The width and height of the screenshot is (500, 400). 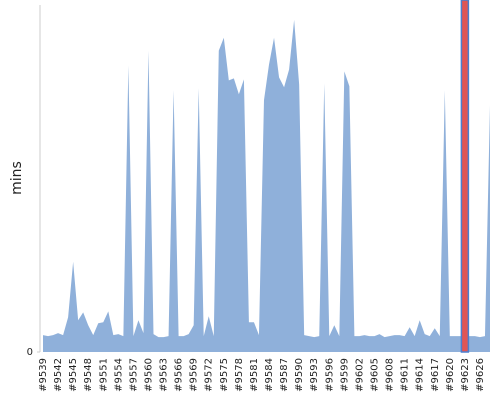 What do you see at coordinates (103, 375) in the screenshot?
I see `x-tick-label: #9551` at bounding box center [103, 375].